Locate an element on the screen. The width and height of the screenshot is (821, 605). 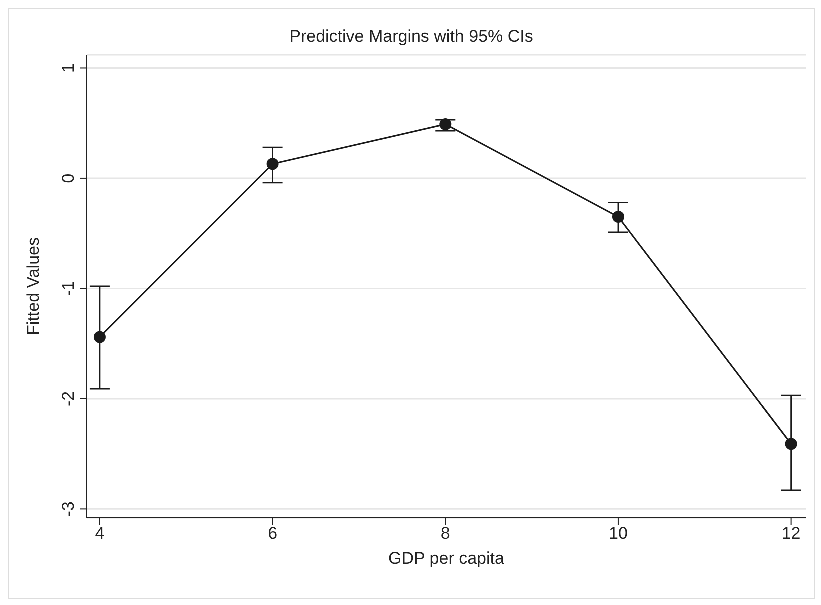
y-tick-label: 1 is located at coordinates (68, 68).